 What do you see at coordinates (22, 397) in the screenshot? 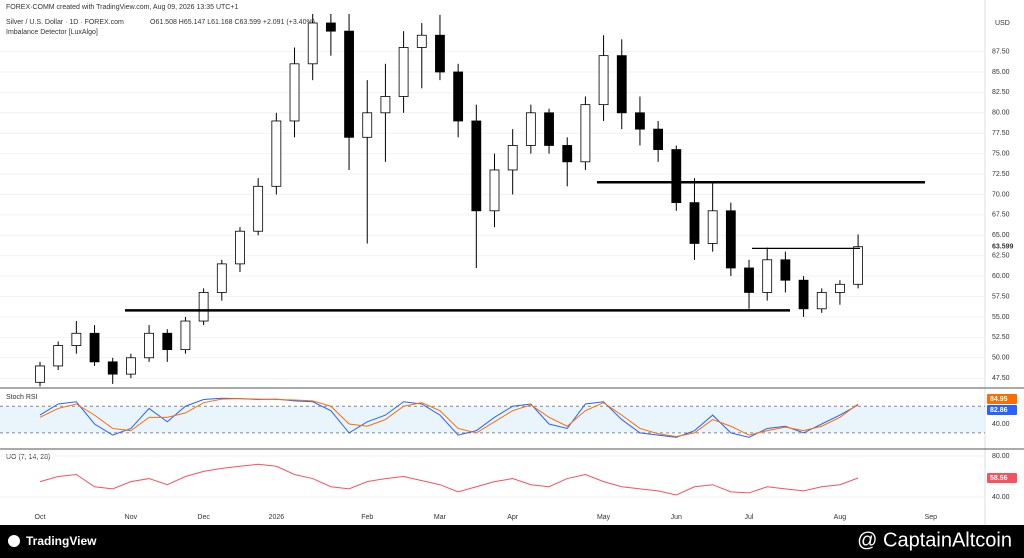
I see `stoch-title: Stoch RSI` at bounding box center [22, 397].